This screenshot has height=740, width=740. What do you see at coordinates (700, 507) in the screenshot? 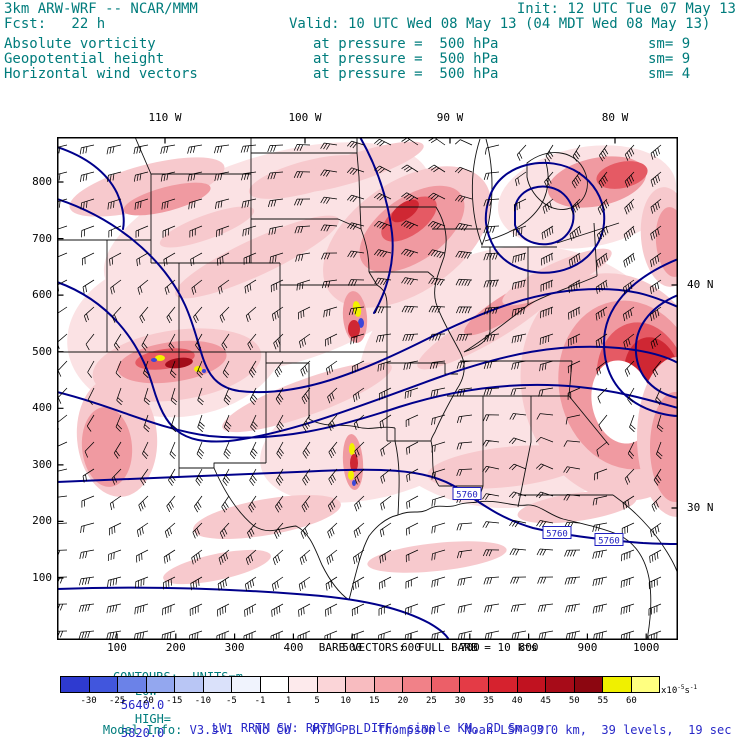
I see `y-axis-latitude-label: 30 N` at bounding box center [700, 507].